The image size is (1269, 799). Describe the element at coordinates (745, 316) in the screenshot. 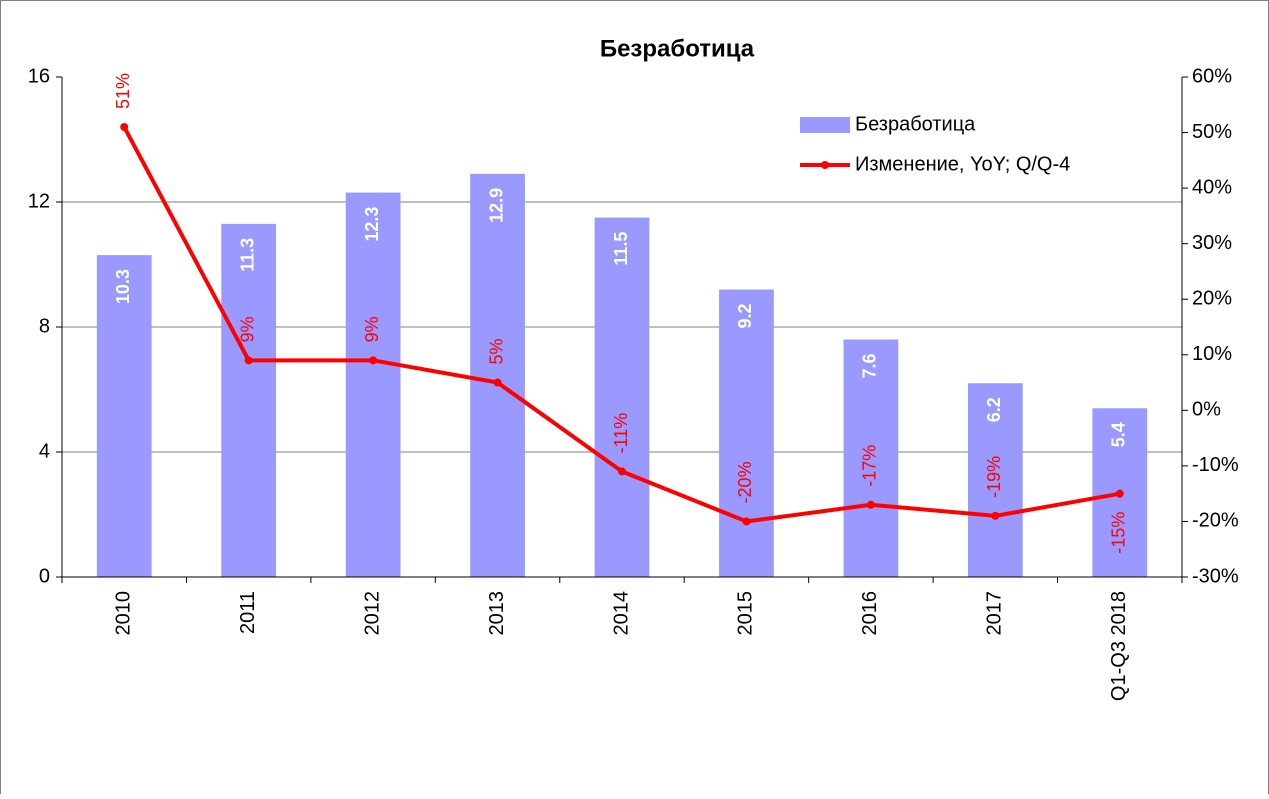

I see `bar-label: 9.2` at that location.